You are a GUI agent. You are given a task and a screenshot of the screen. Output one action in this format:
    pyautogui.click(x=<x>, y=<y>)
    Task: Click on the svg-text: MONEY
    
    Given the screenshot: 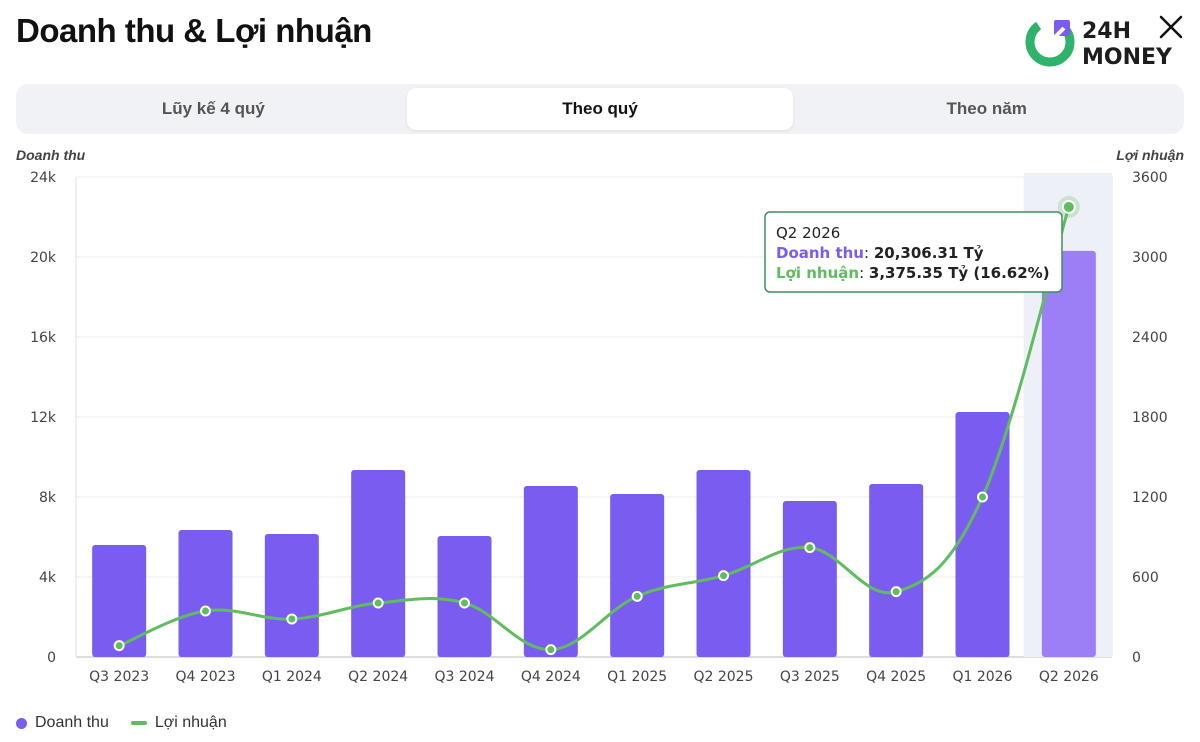 What is the action you would take?
    pyautogui.click(x=1127, y=57)
    